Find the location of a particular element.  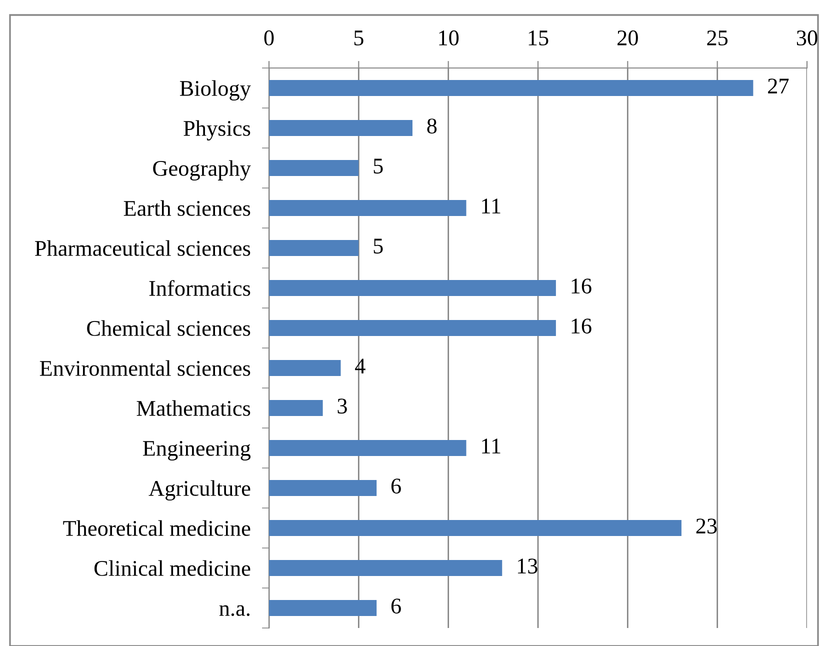

data-label: 4 is located at coordinates (360, 366).